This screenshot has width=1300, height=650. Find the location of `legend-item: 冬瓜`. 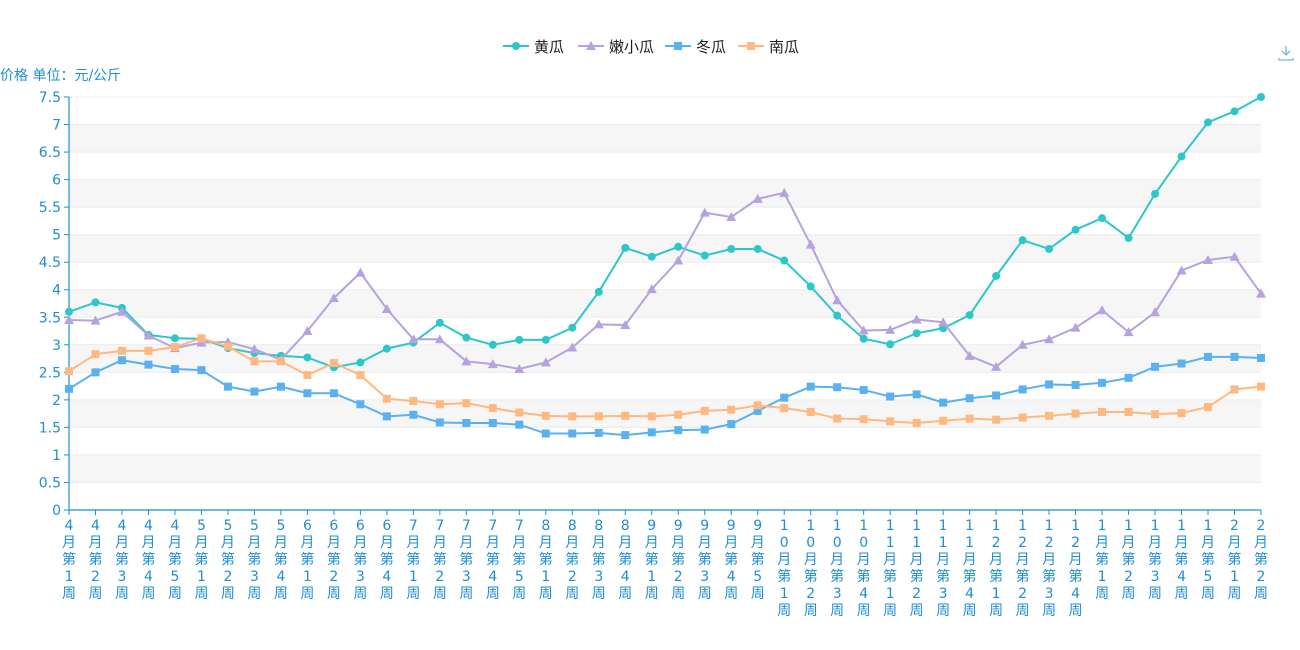

legend-item: 冬瓜 is located at coordinates (695, 47).